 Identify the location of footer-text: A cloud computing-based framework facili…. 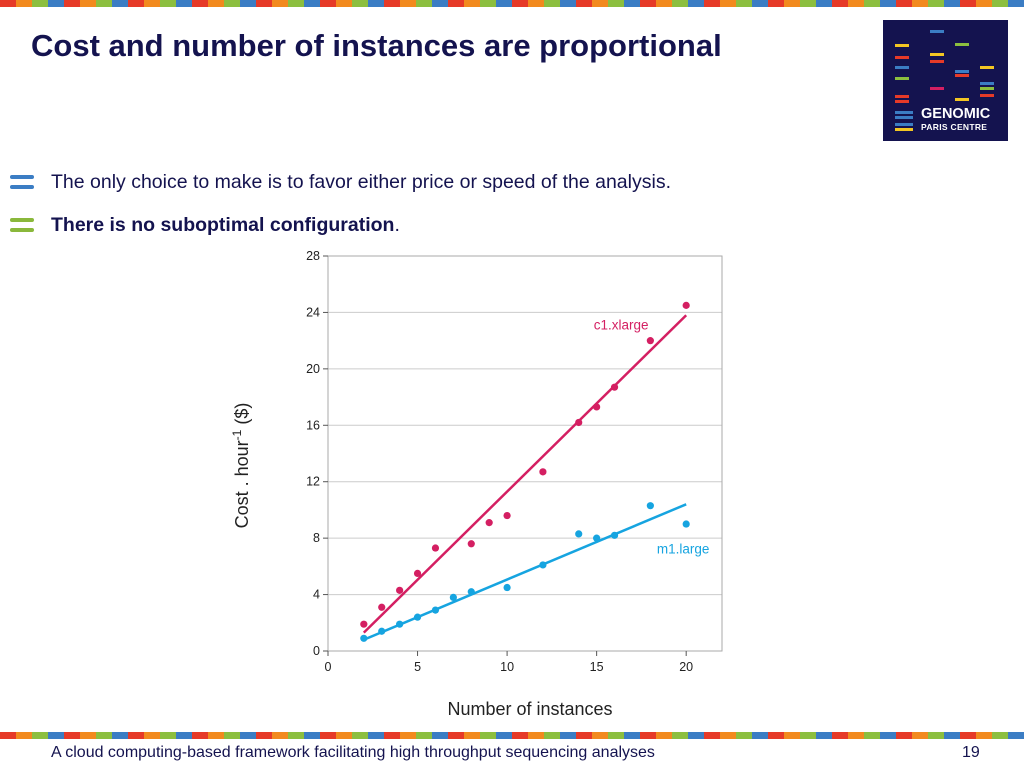
(353, 752).